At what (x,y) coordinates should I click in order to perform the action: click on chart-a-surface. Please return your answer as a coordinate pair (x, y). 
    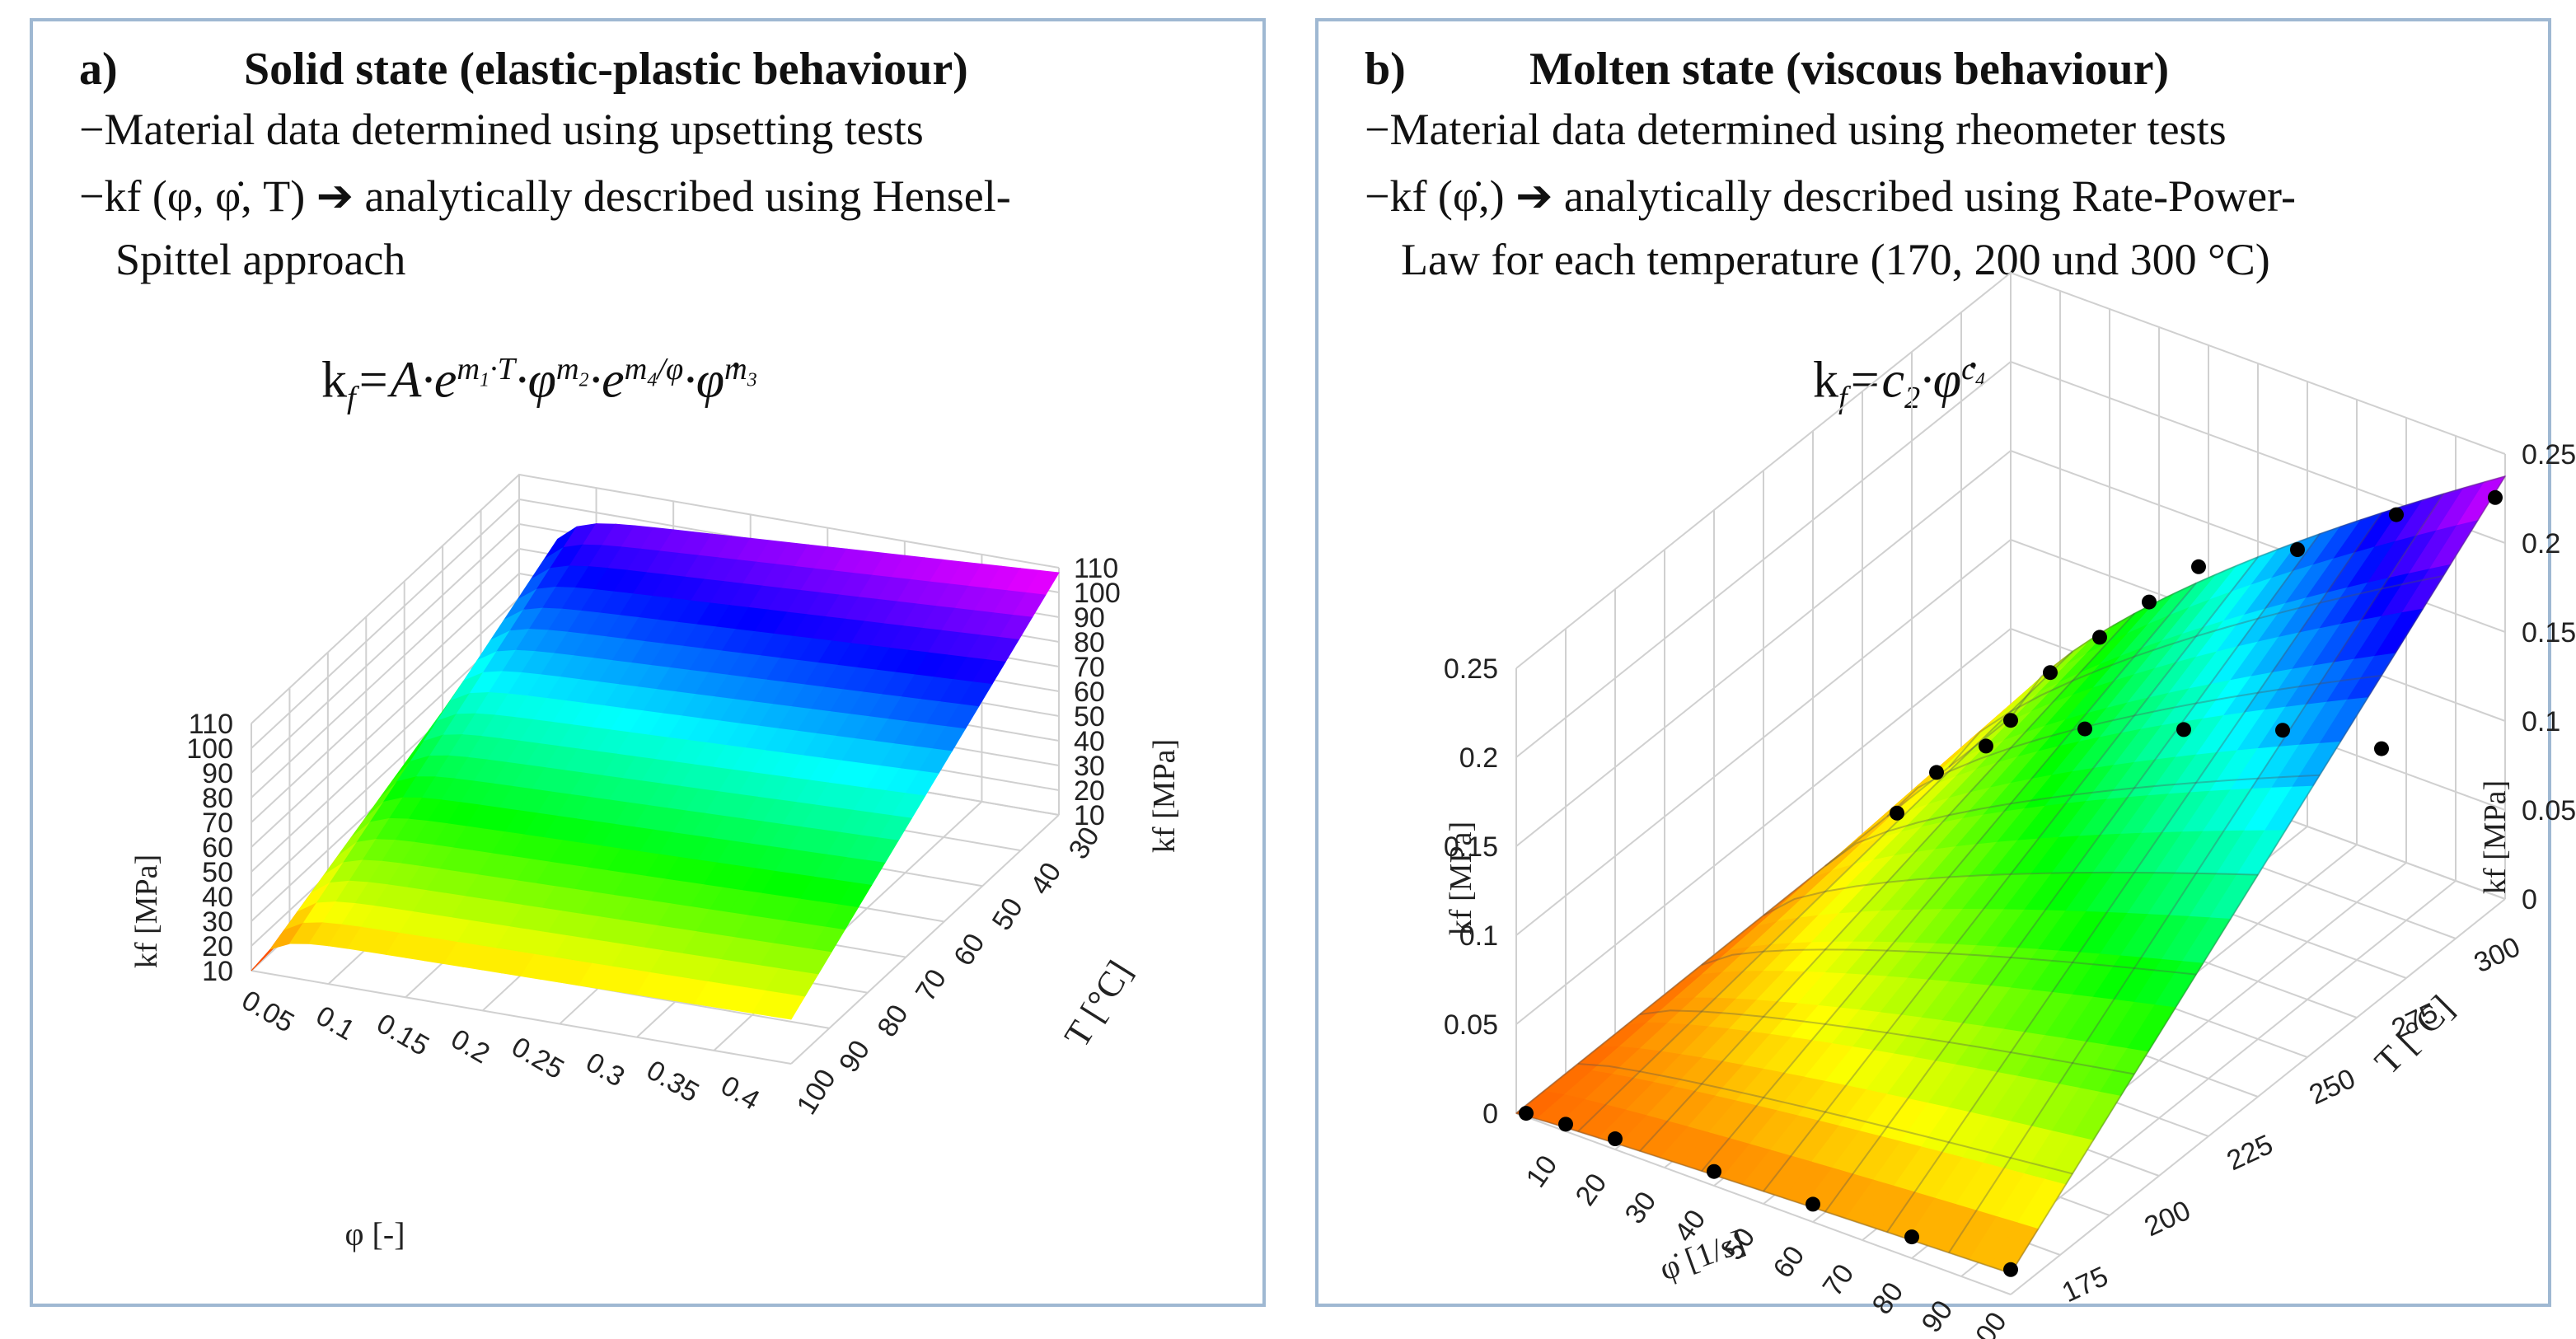
    Looking at the image, I should click on (655, 771).